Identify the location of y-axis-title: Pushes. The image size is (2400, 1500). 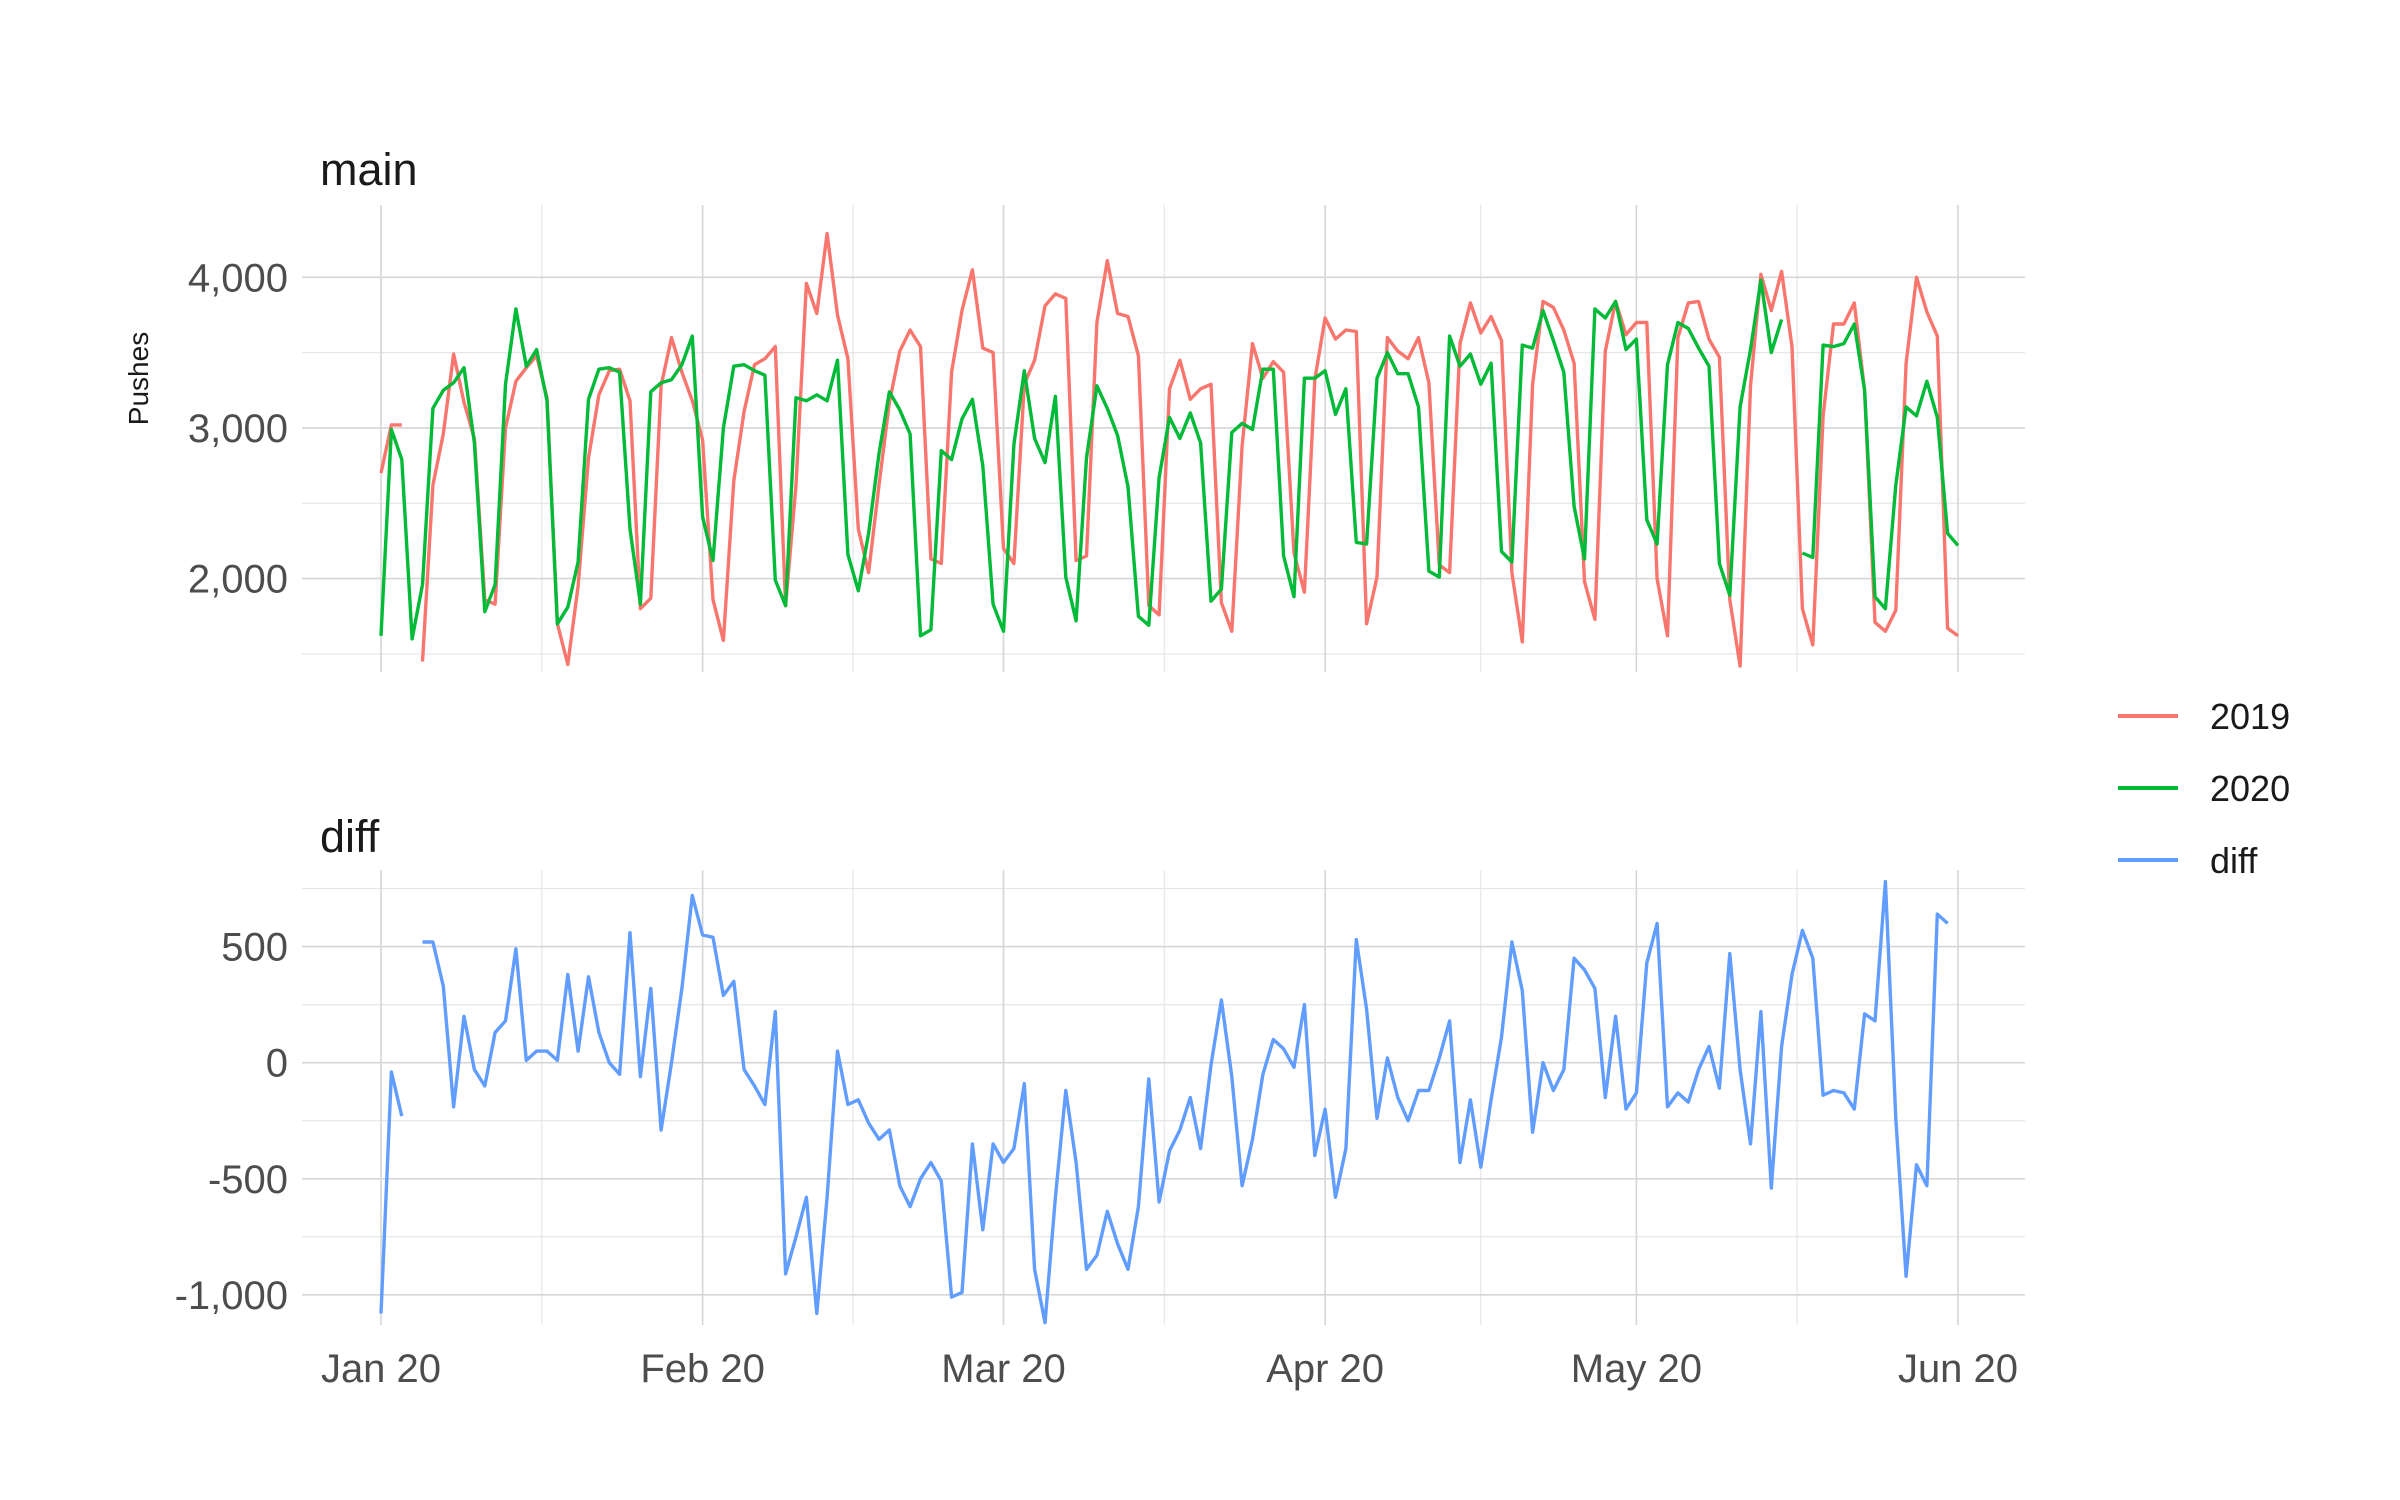
(138, 378).